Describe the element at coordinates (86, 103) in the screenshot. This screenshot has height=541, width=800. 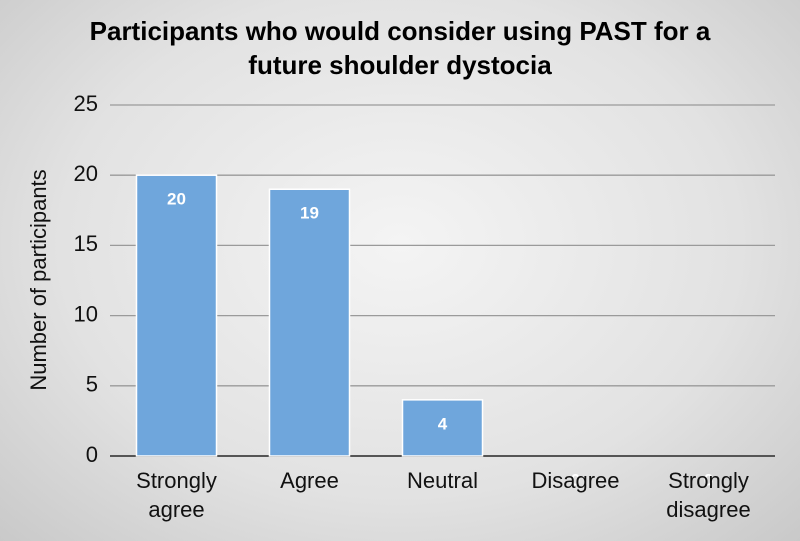
I see `y-tick-label: 25` at that location.